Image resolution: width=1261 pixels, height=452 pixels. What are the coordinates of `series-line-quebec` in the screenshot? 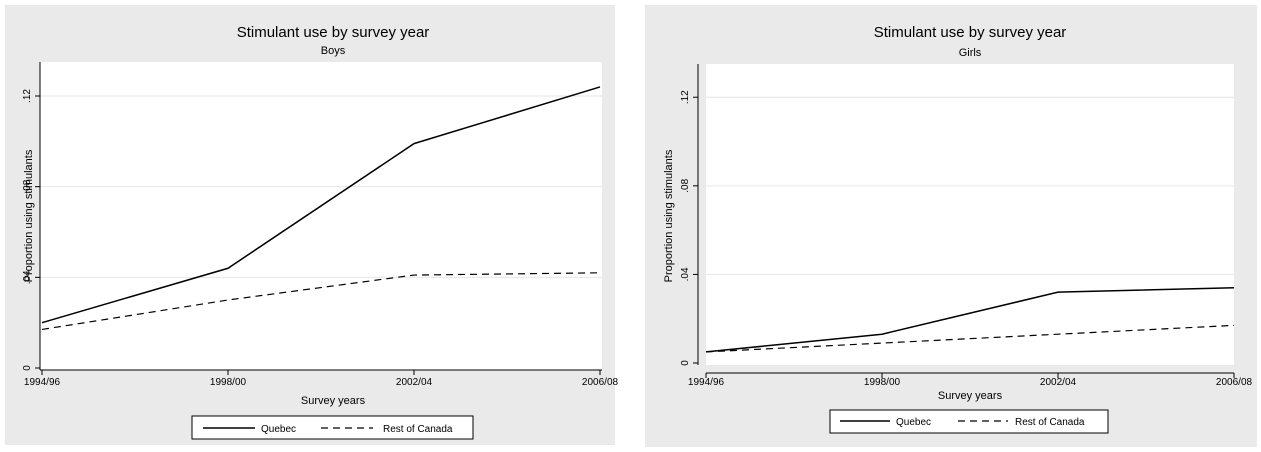 It's located at (970, 319).